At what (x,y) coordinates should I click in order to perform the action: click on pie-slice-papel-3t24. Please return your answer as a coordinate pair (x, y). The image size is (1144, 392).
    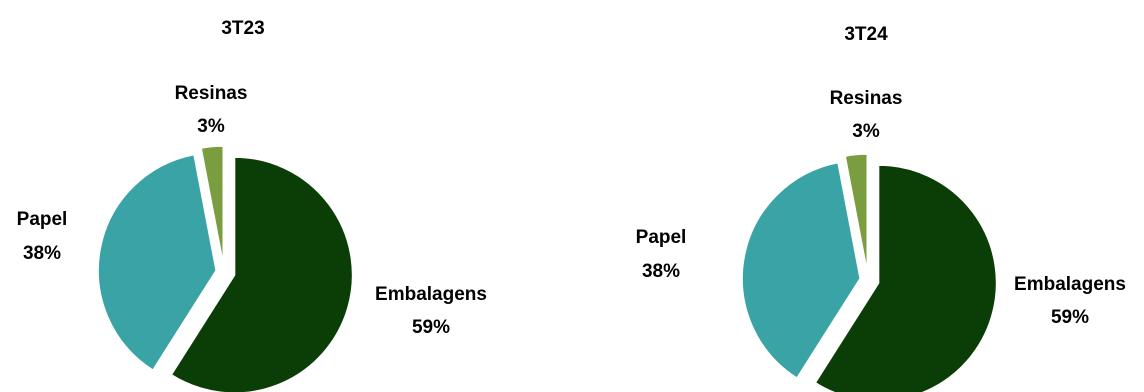
    Looking at the image, I should click on (801, 270).